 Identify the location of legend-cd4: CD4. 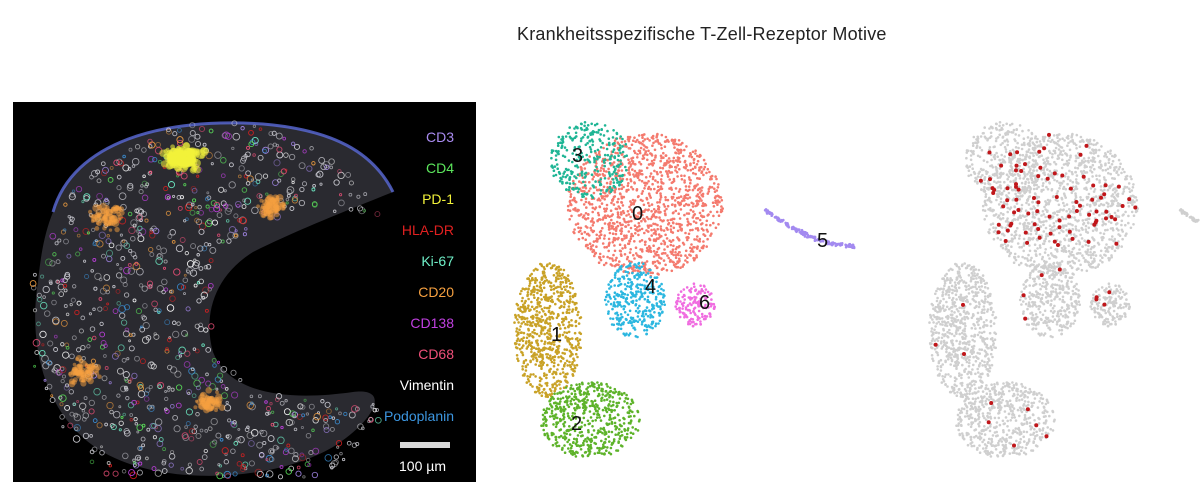
(439, 168).